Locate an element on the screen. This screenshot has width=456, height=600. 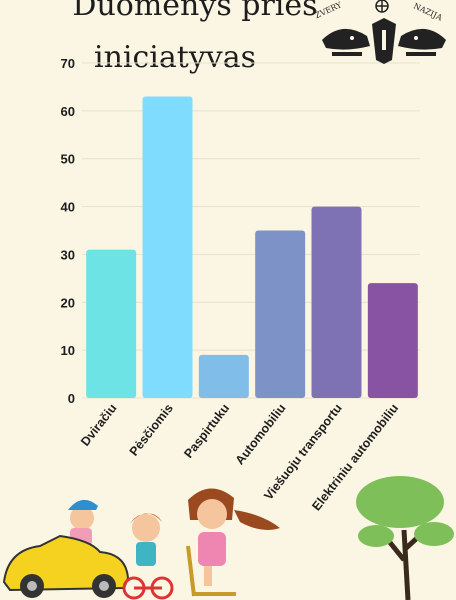
y-tick-label: 0 is located at coordinates (71, 398).